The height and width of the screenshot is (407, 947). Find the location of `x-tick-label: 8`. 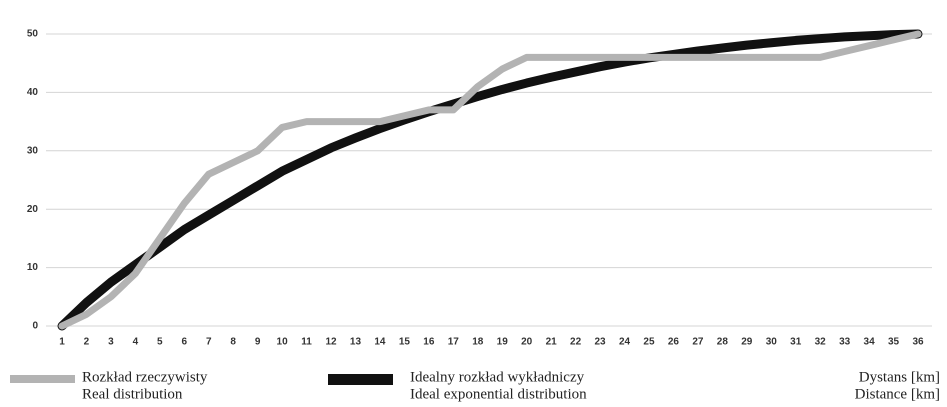

x-tick-label: 8 is located at coordinates (233, 342).